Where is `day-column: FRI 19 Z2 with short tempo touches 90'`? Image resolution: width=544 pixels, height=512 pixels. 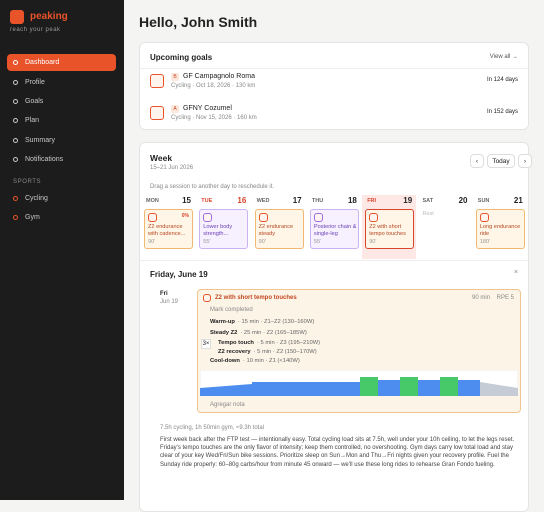 day-column: FRI 19 Z2 with short tempo touches 90' is located at coordinates (389, 227).